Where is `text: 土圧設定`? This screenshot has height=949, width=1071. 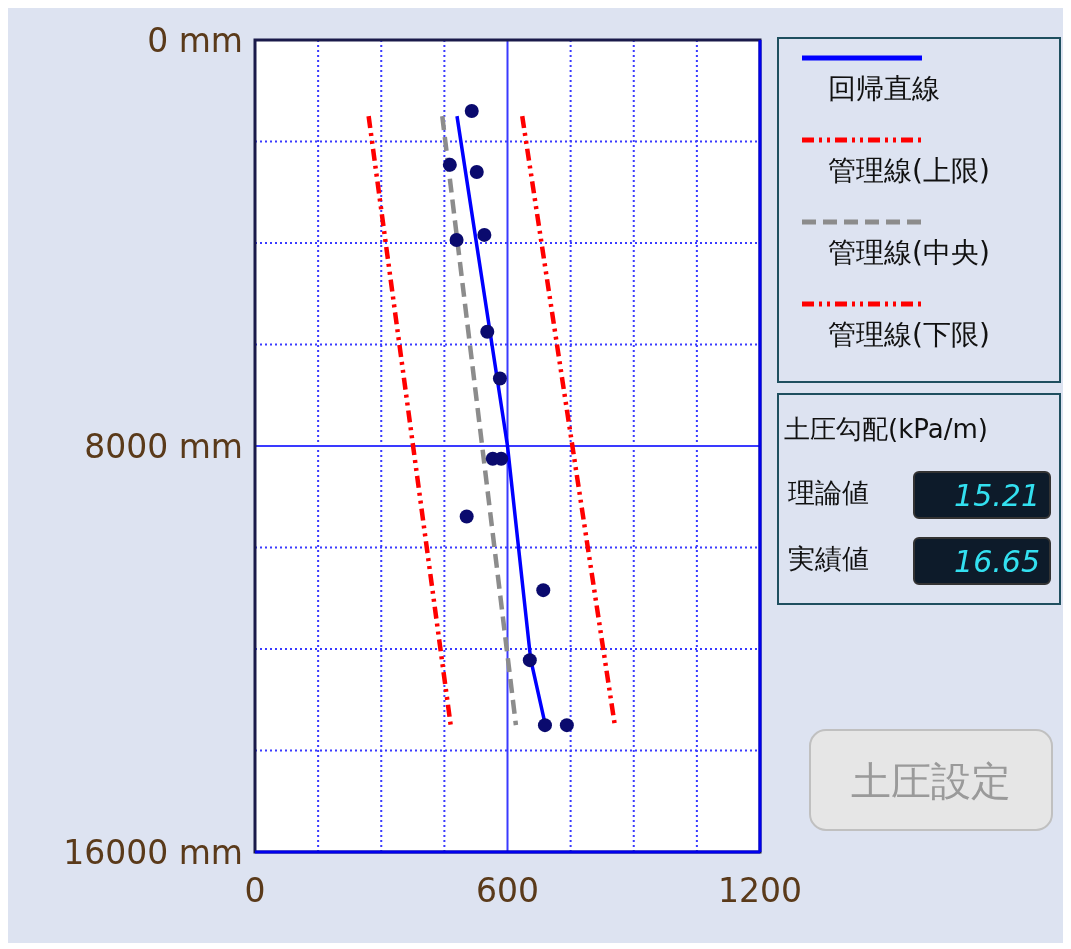
text: 土圧設定 is located at coordinates (931, 781).